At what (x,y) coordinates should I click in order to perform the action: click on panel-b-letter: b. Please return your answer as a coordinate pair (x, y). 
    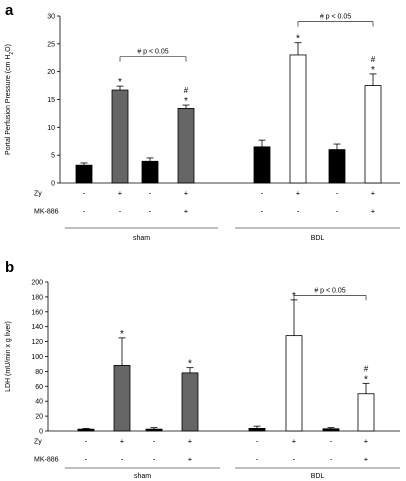
    Looking at the image, I should click on (9, 267).